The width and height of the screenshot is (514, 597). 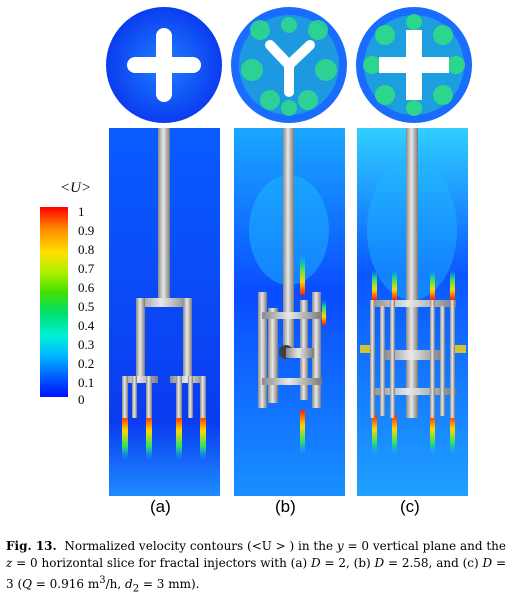 What do you see at coordinates (86, 325) in the screenshot?
I see `colorbar-tick: 0.4` at bounding box center [86, 325].